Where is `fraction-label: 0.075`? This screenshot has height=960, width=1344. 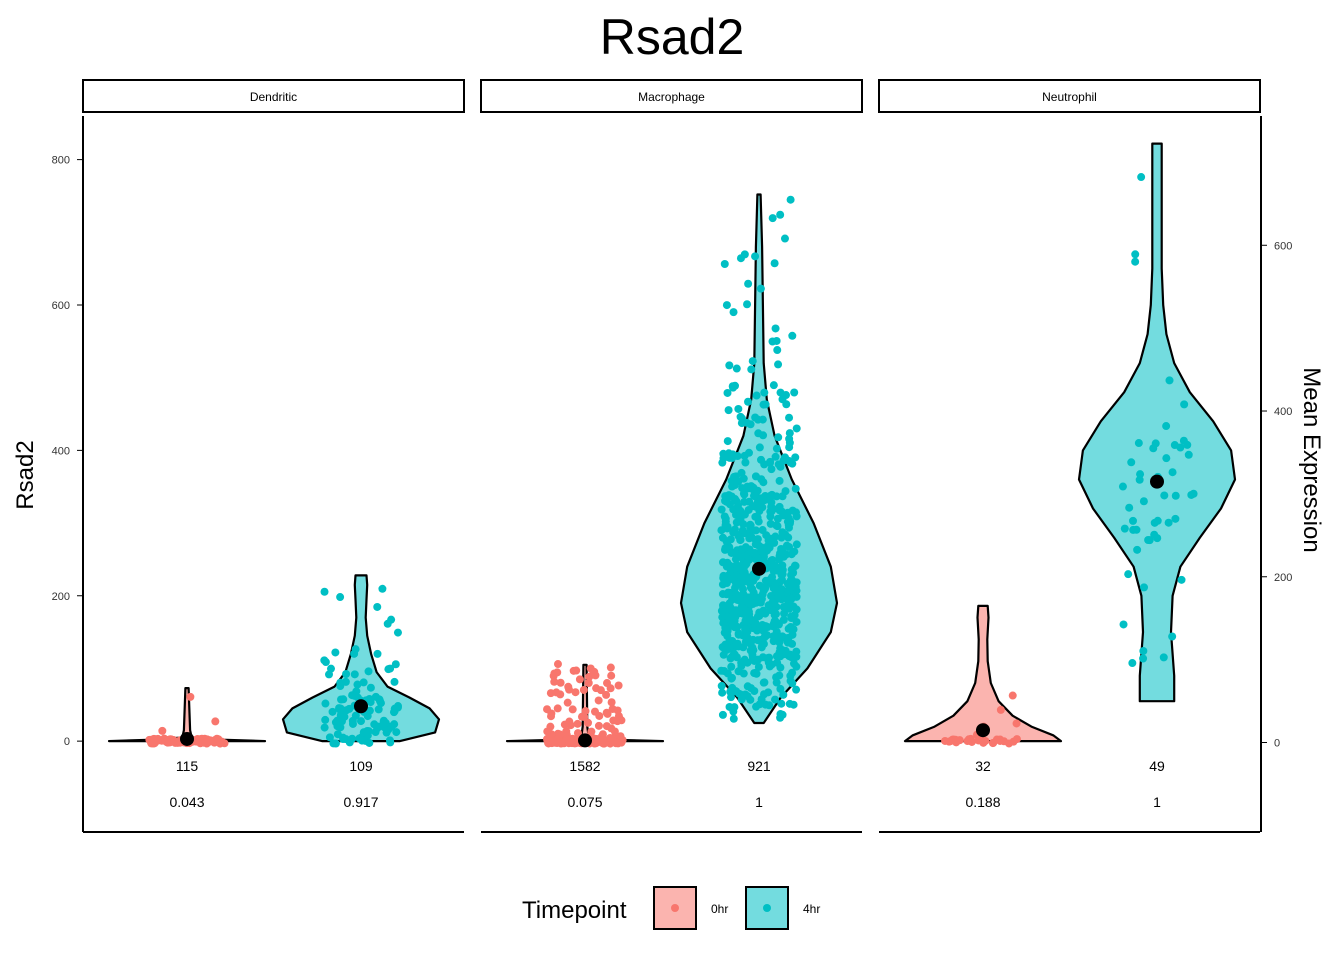
fraction-label: 0.075 is located at coordinates (584, 802).